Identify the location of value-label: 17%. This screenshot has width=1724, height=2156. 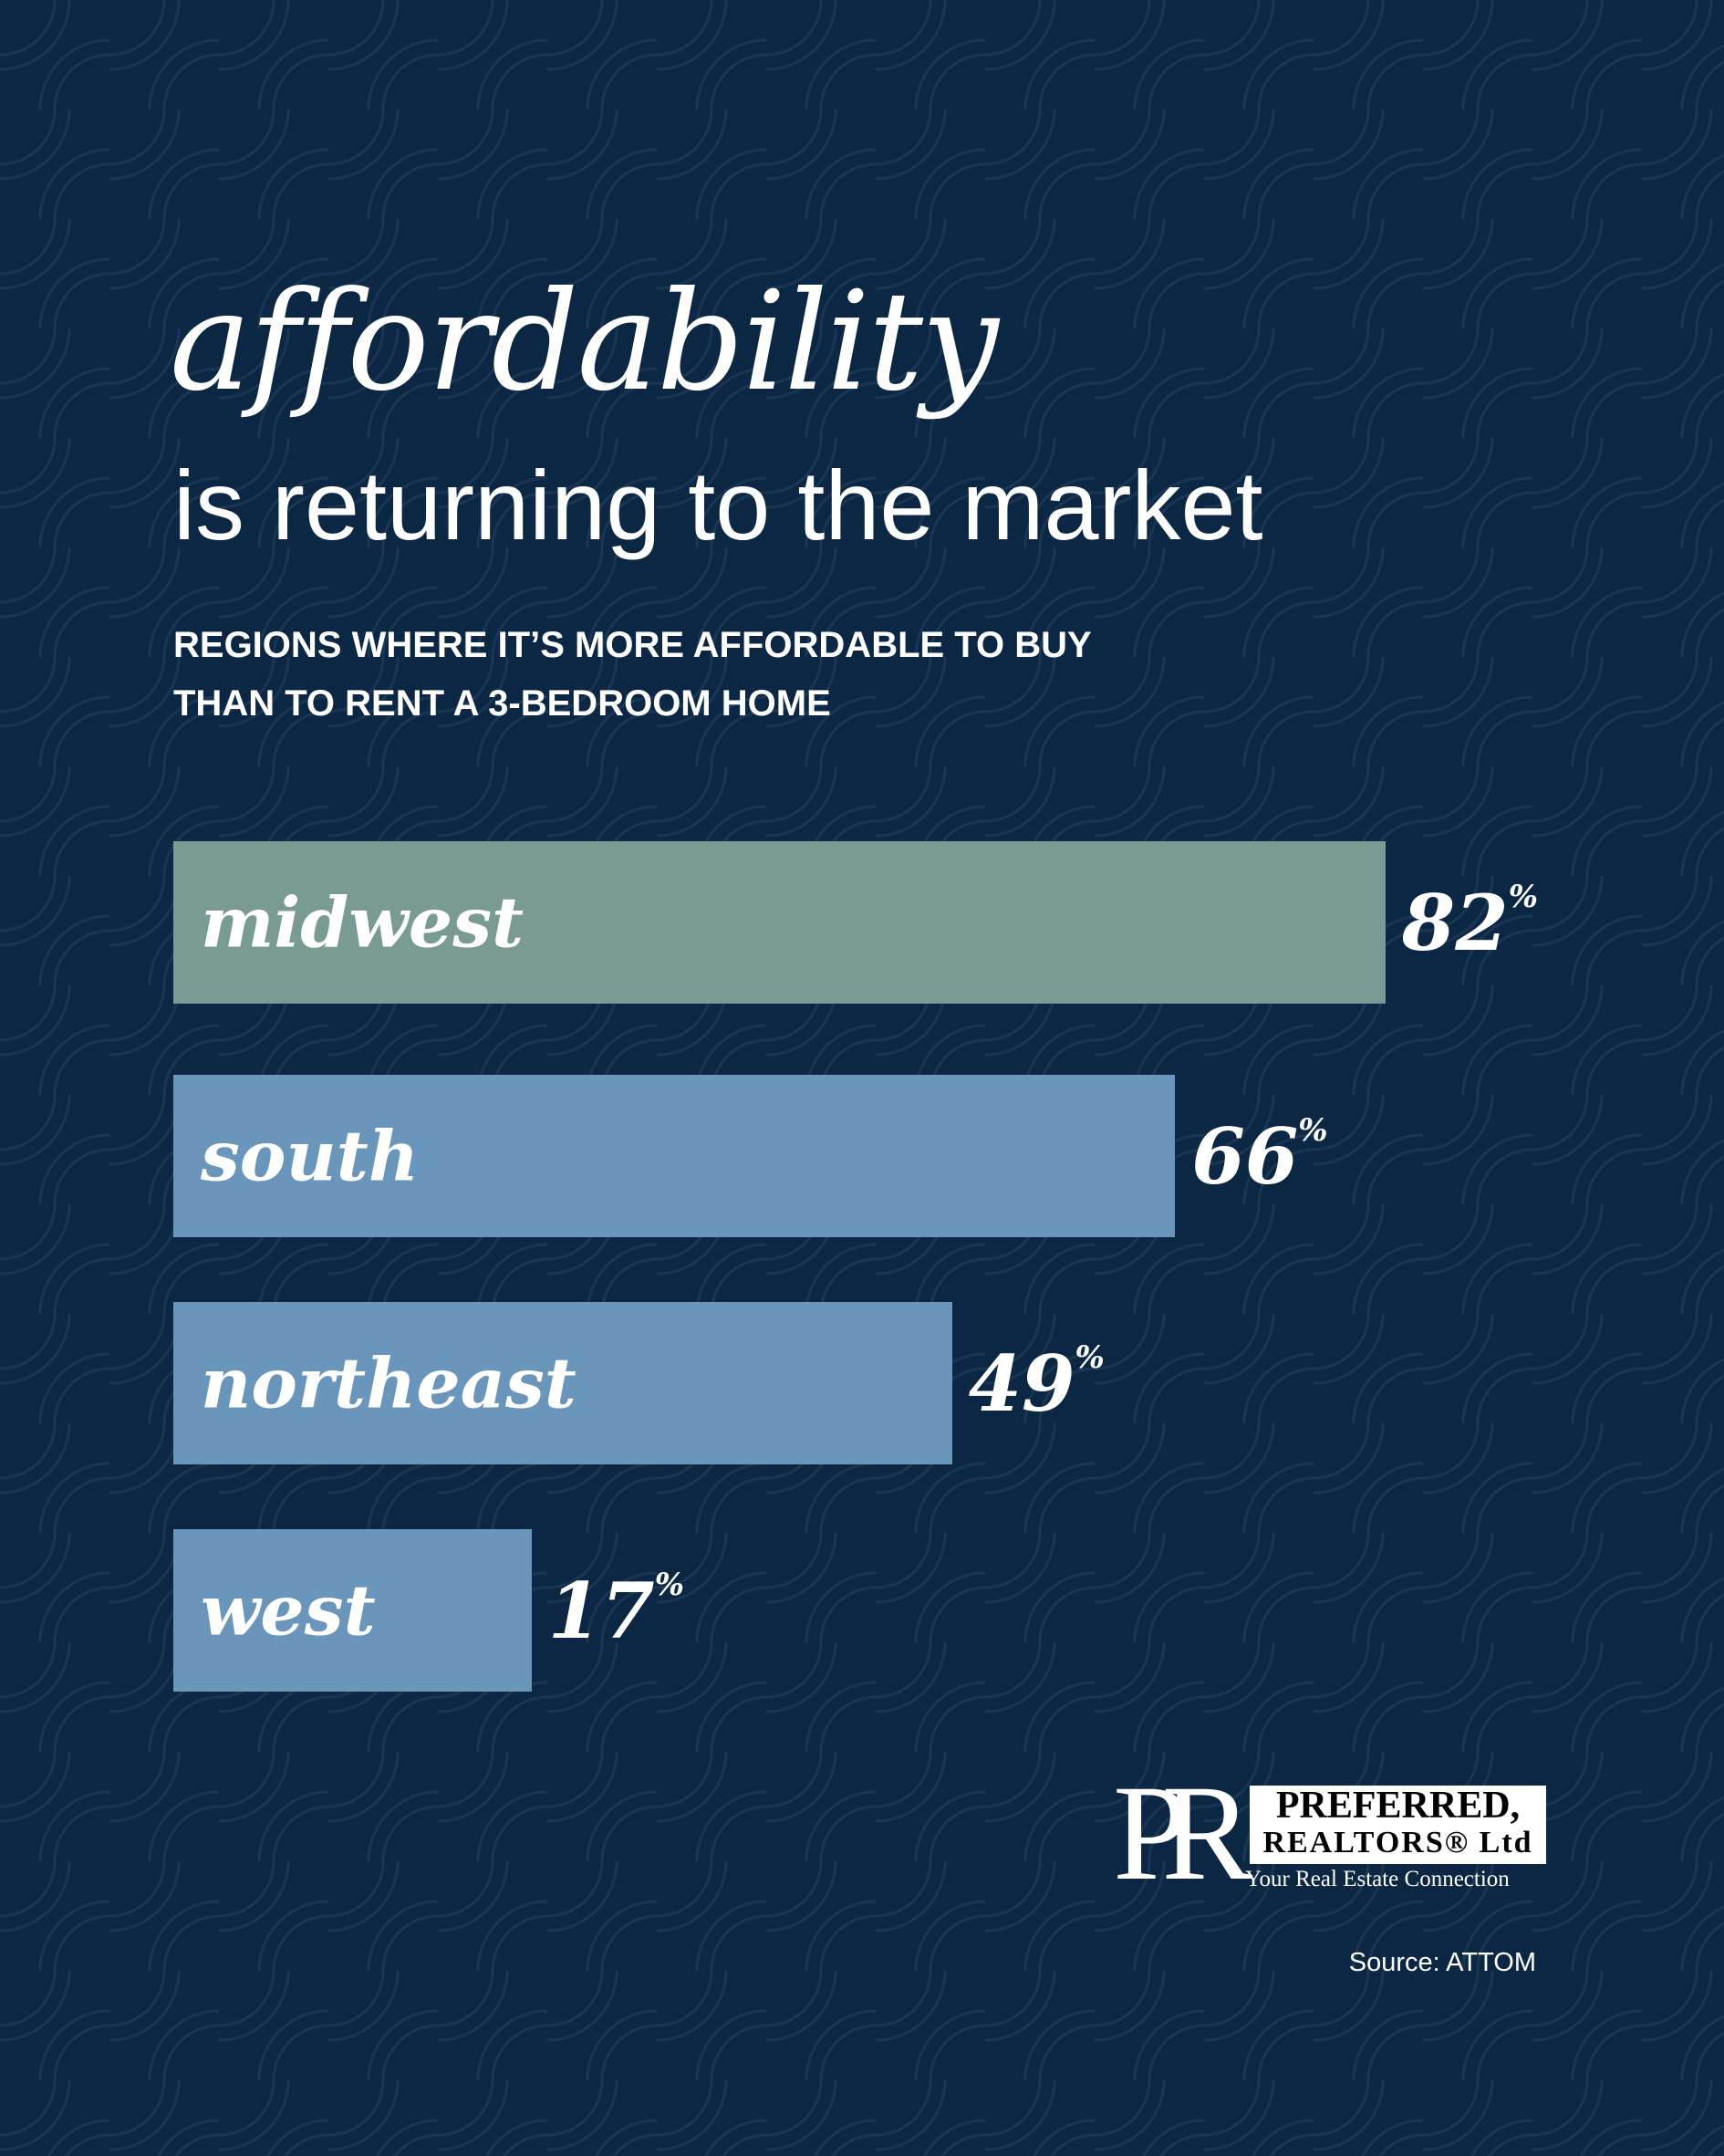
(616, 1610).